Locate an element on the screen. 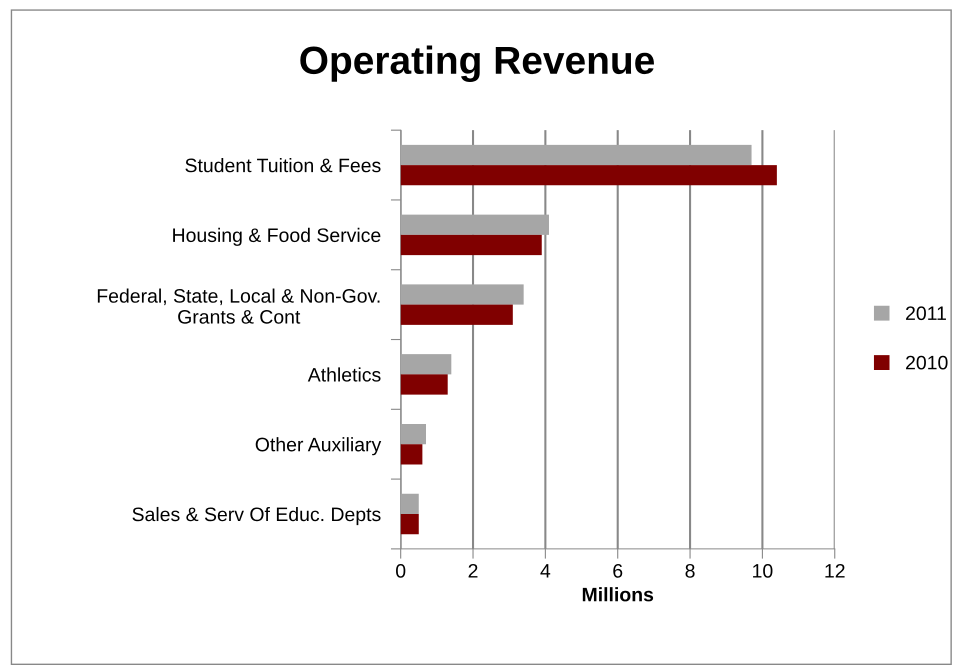  x-tick-label: 6 is located at coordinates (617, 571).